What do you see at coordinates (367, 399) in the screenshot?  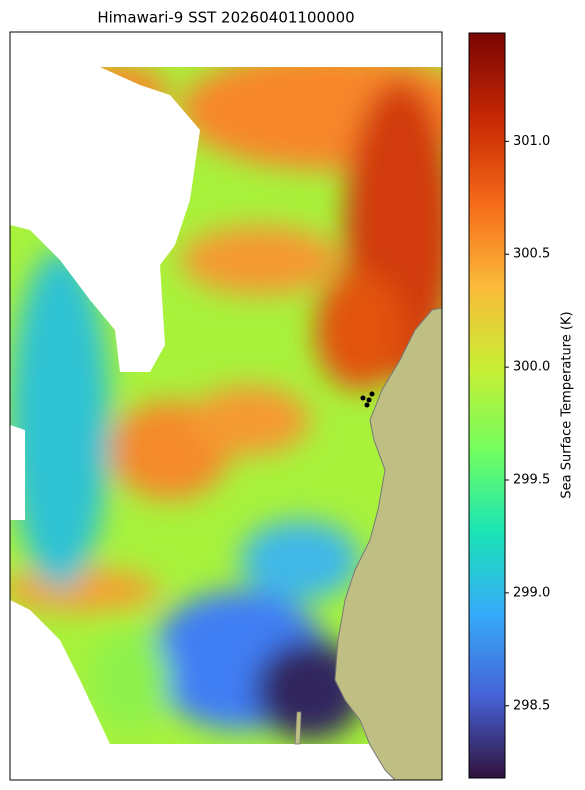 I see `station-markers` at bounding box center [367, 399].